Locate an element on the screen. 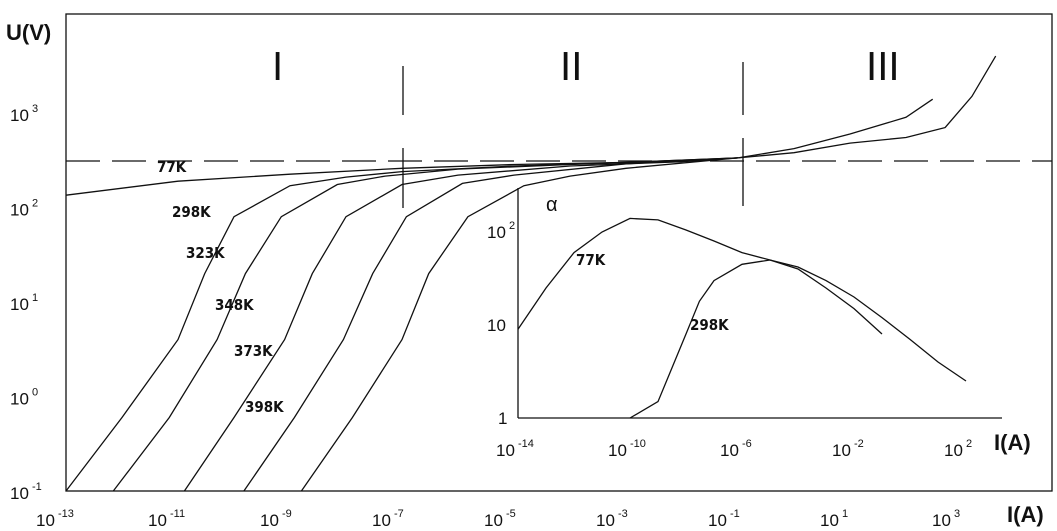  region-label-1: I is located at coordinates (277, 67).